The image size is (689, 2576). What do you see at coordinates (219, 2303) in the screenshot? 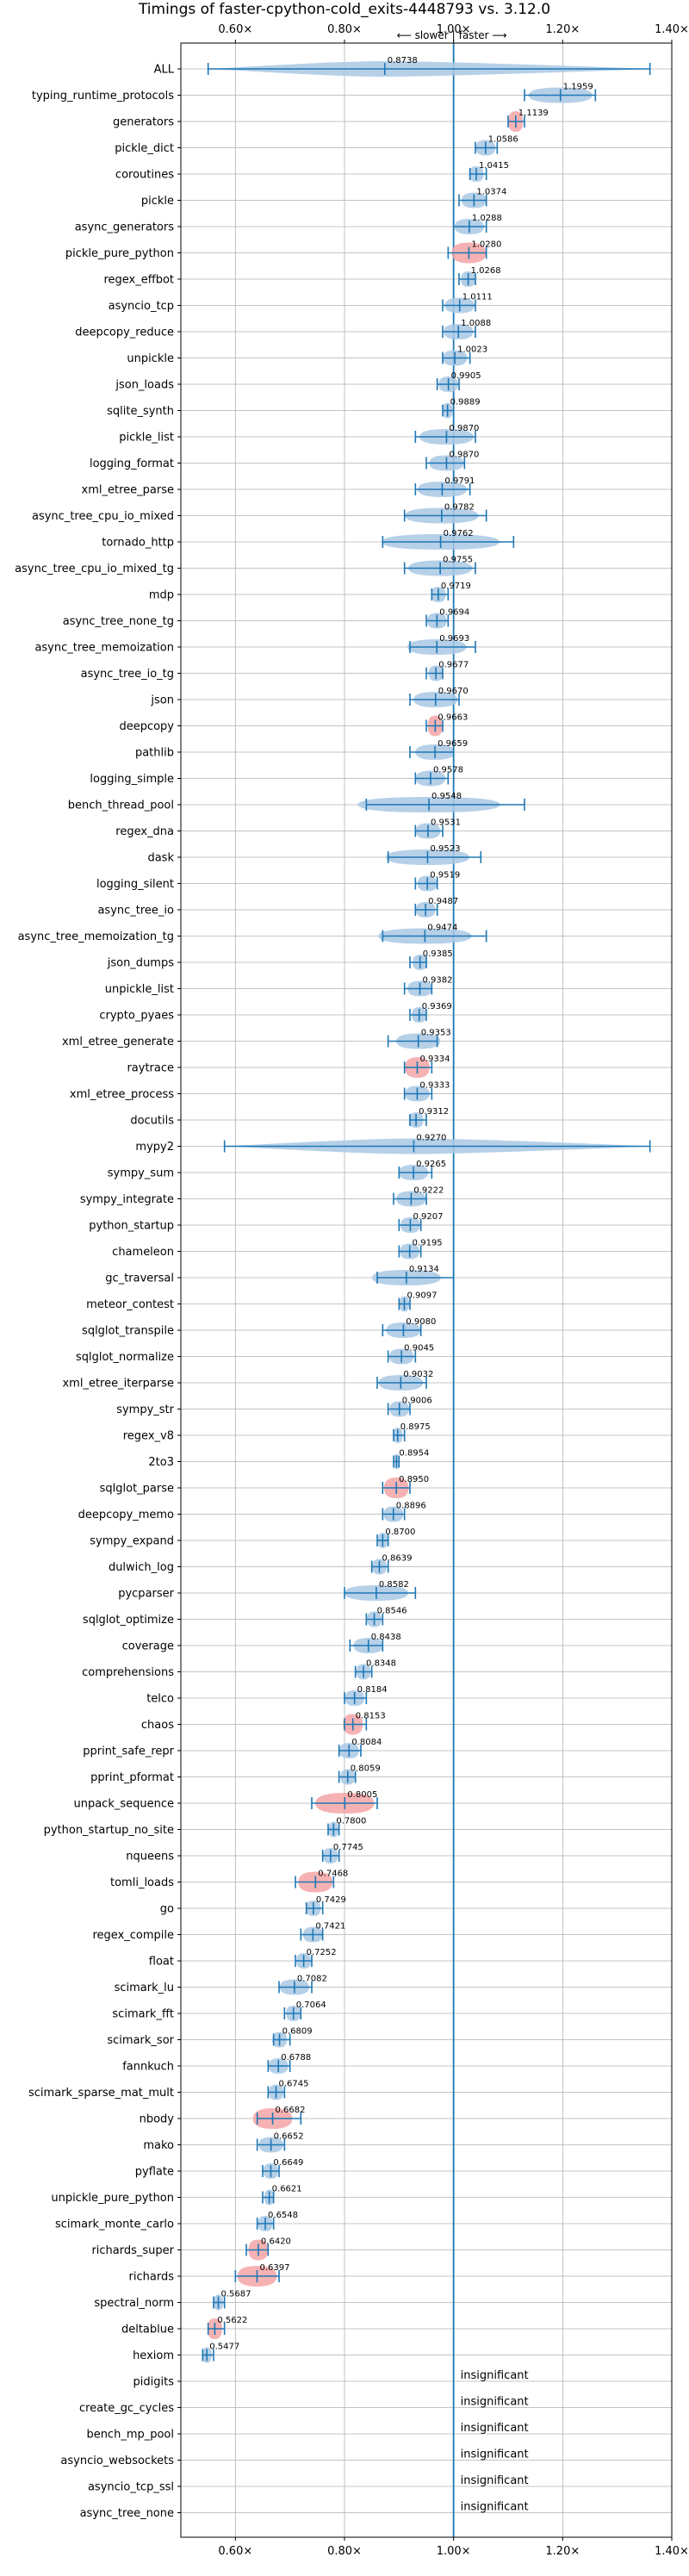
I see `violin-spectral_norm` at bounding box center [219, 2303].